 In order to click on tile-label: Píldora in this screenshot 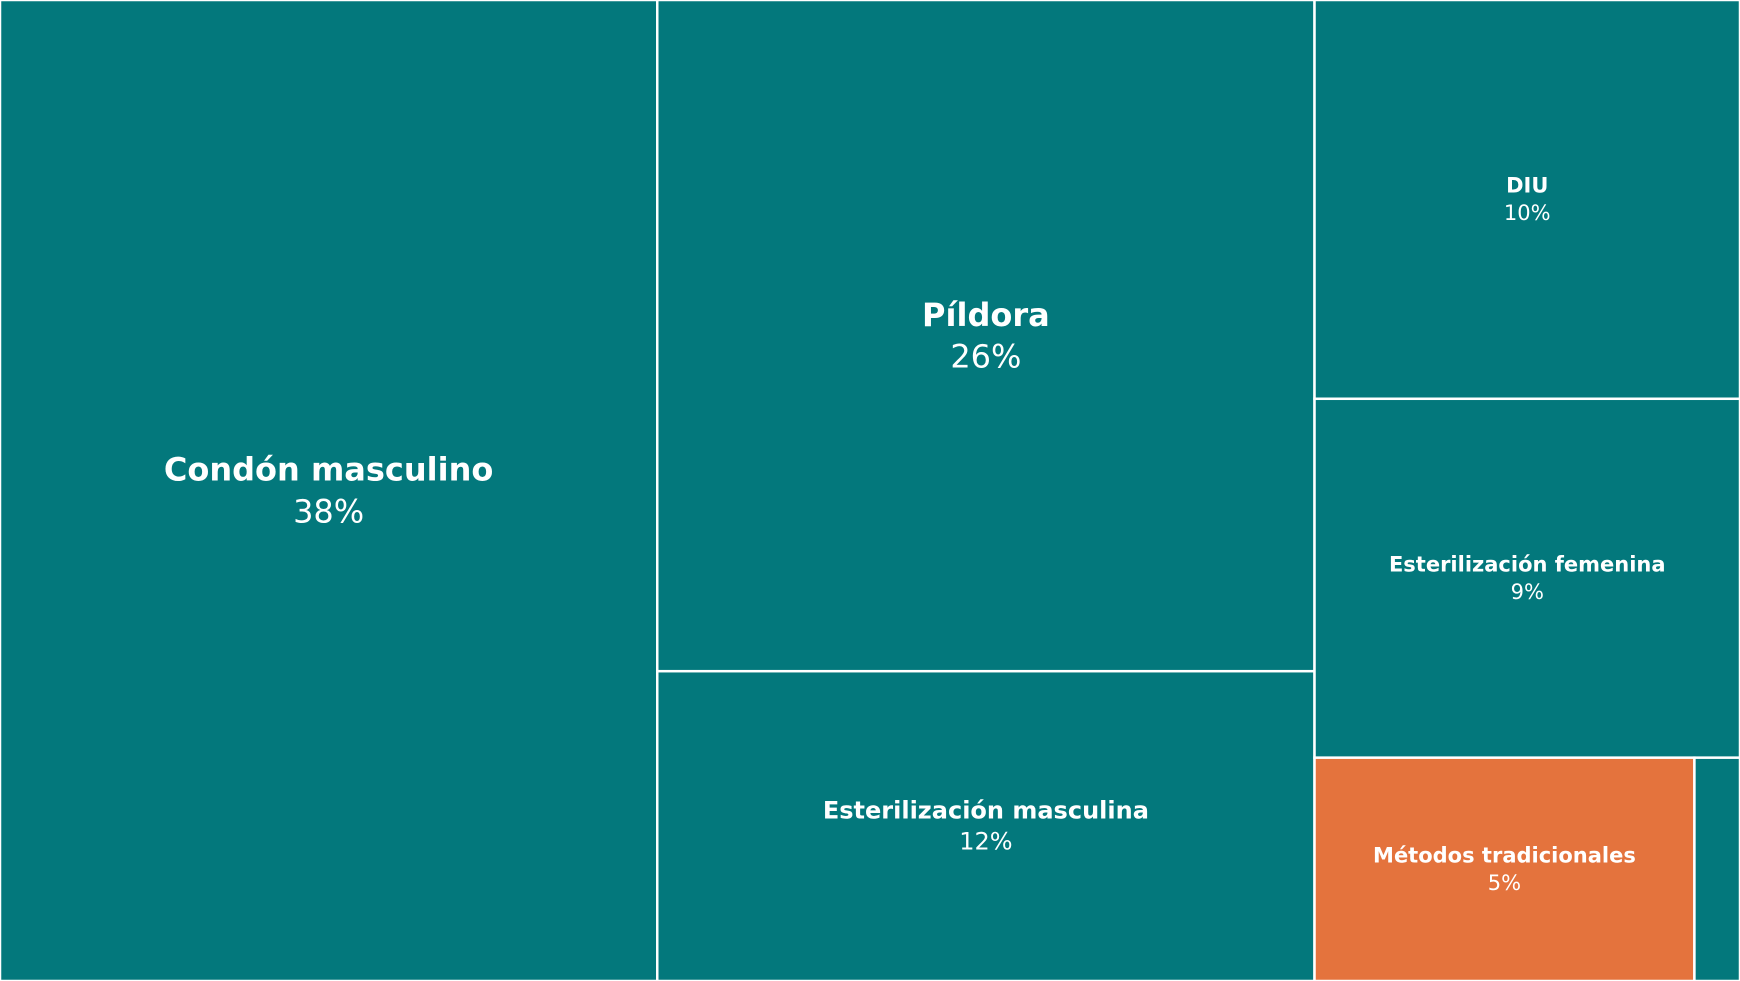, I will do `click(986, 315)`.